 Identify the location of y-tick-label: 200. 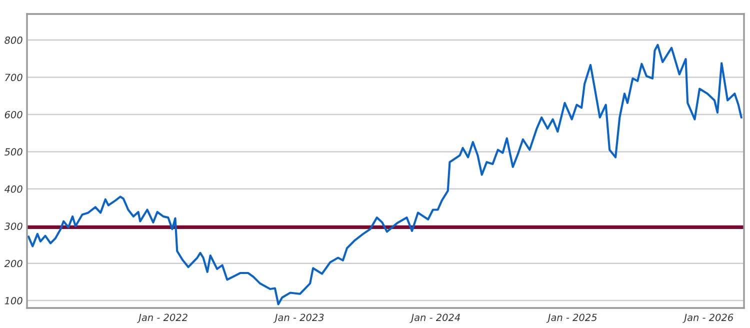
(13, 264).